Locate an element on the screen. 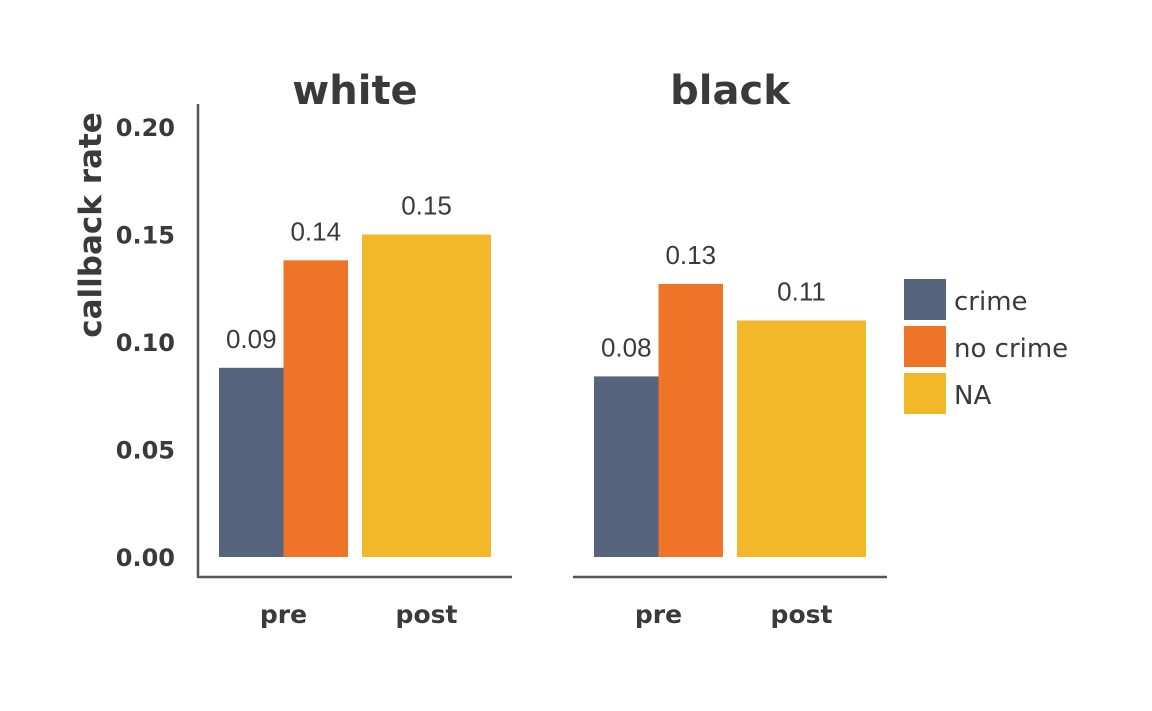 The height and width of the screenshot is (711, 1152). legend-label: NA is located at coordinates (972, 396).